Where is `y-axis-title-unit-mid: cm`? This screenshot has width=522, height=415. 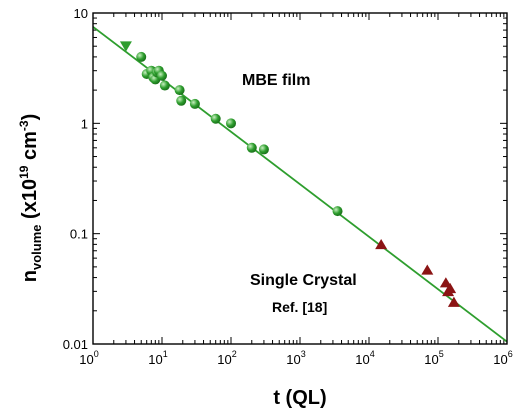
y-axis-title-unit-mid: cm is located at coordinates (30, 148).